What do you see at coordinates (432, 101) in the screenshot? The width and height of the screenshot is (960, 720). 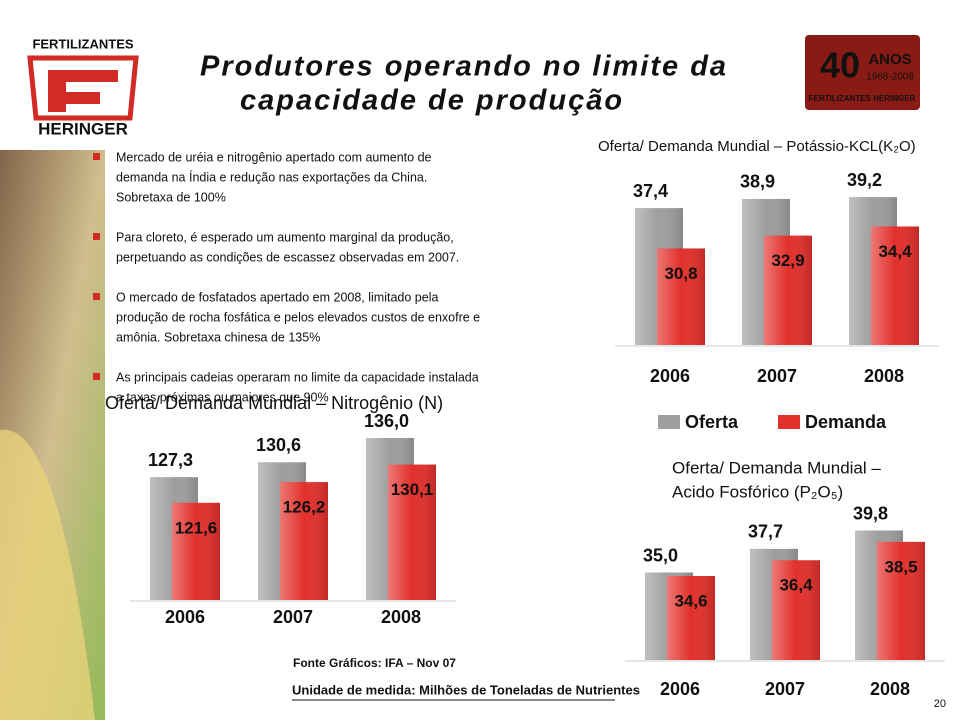 I see `title-line: capacidade de produção` at bounding box center [432, 101].